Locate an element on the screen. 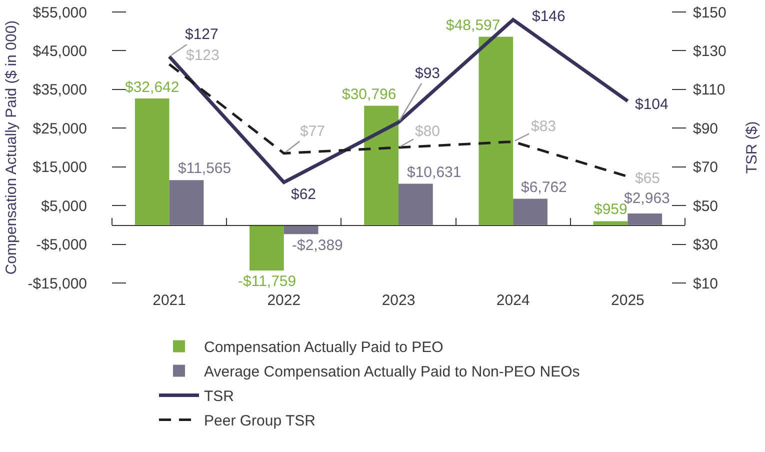  legend-label: Compensation Actually Paid to PEO is located at coordinates (324, 347).